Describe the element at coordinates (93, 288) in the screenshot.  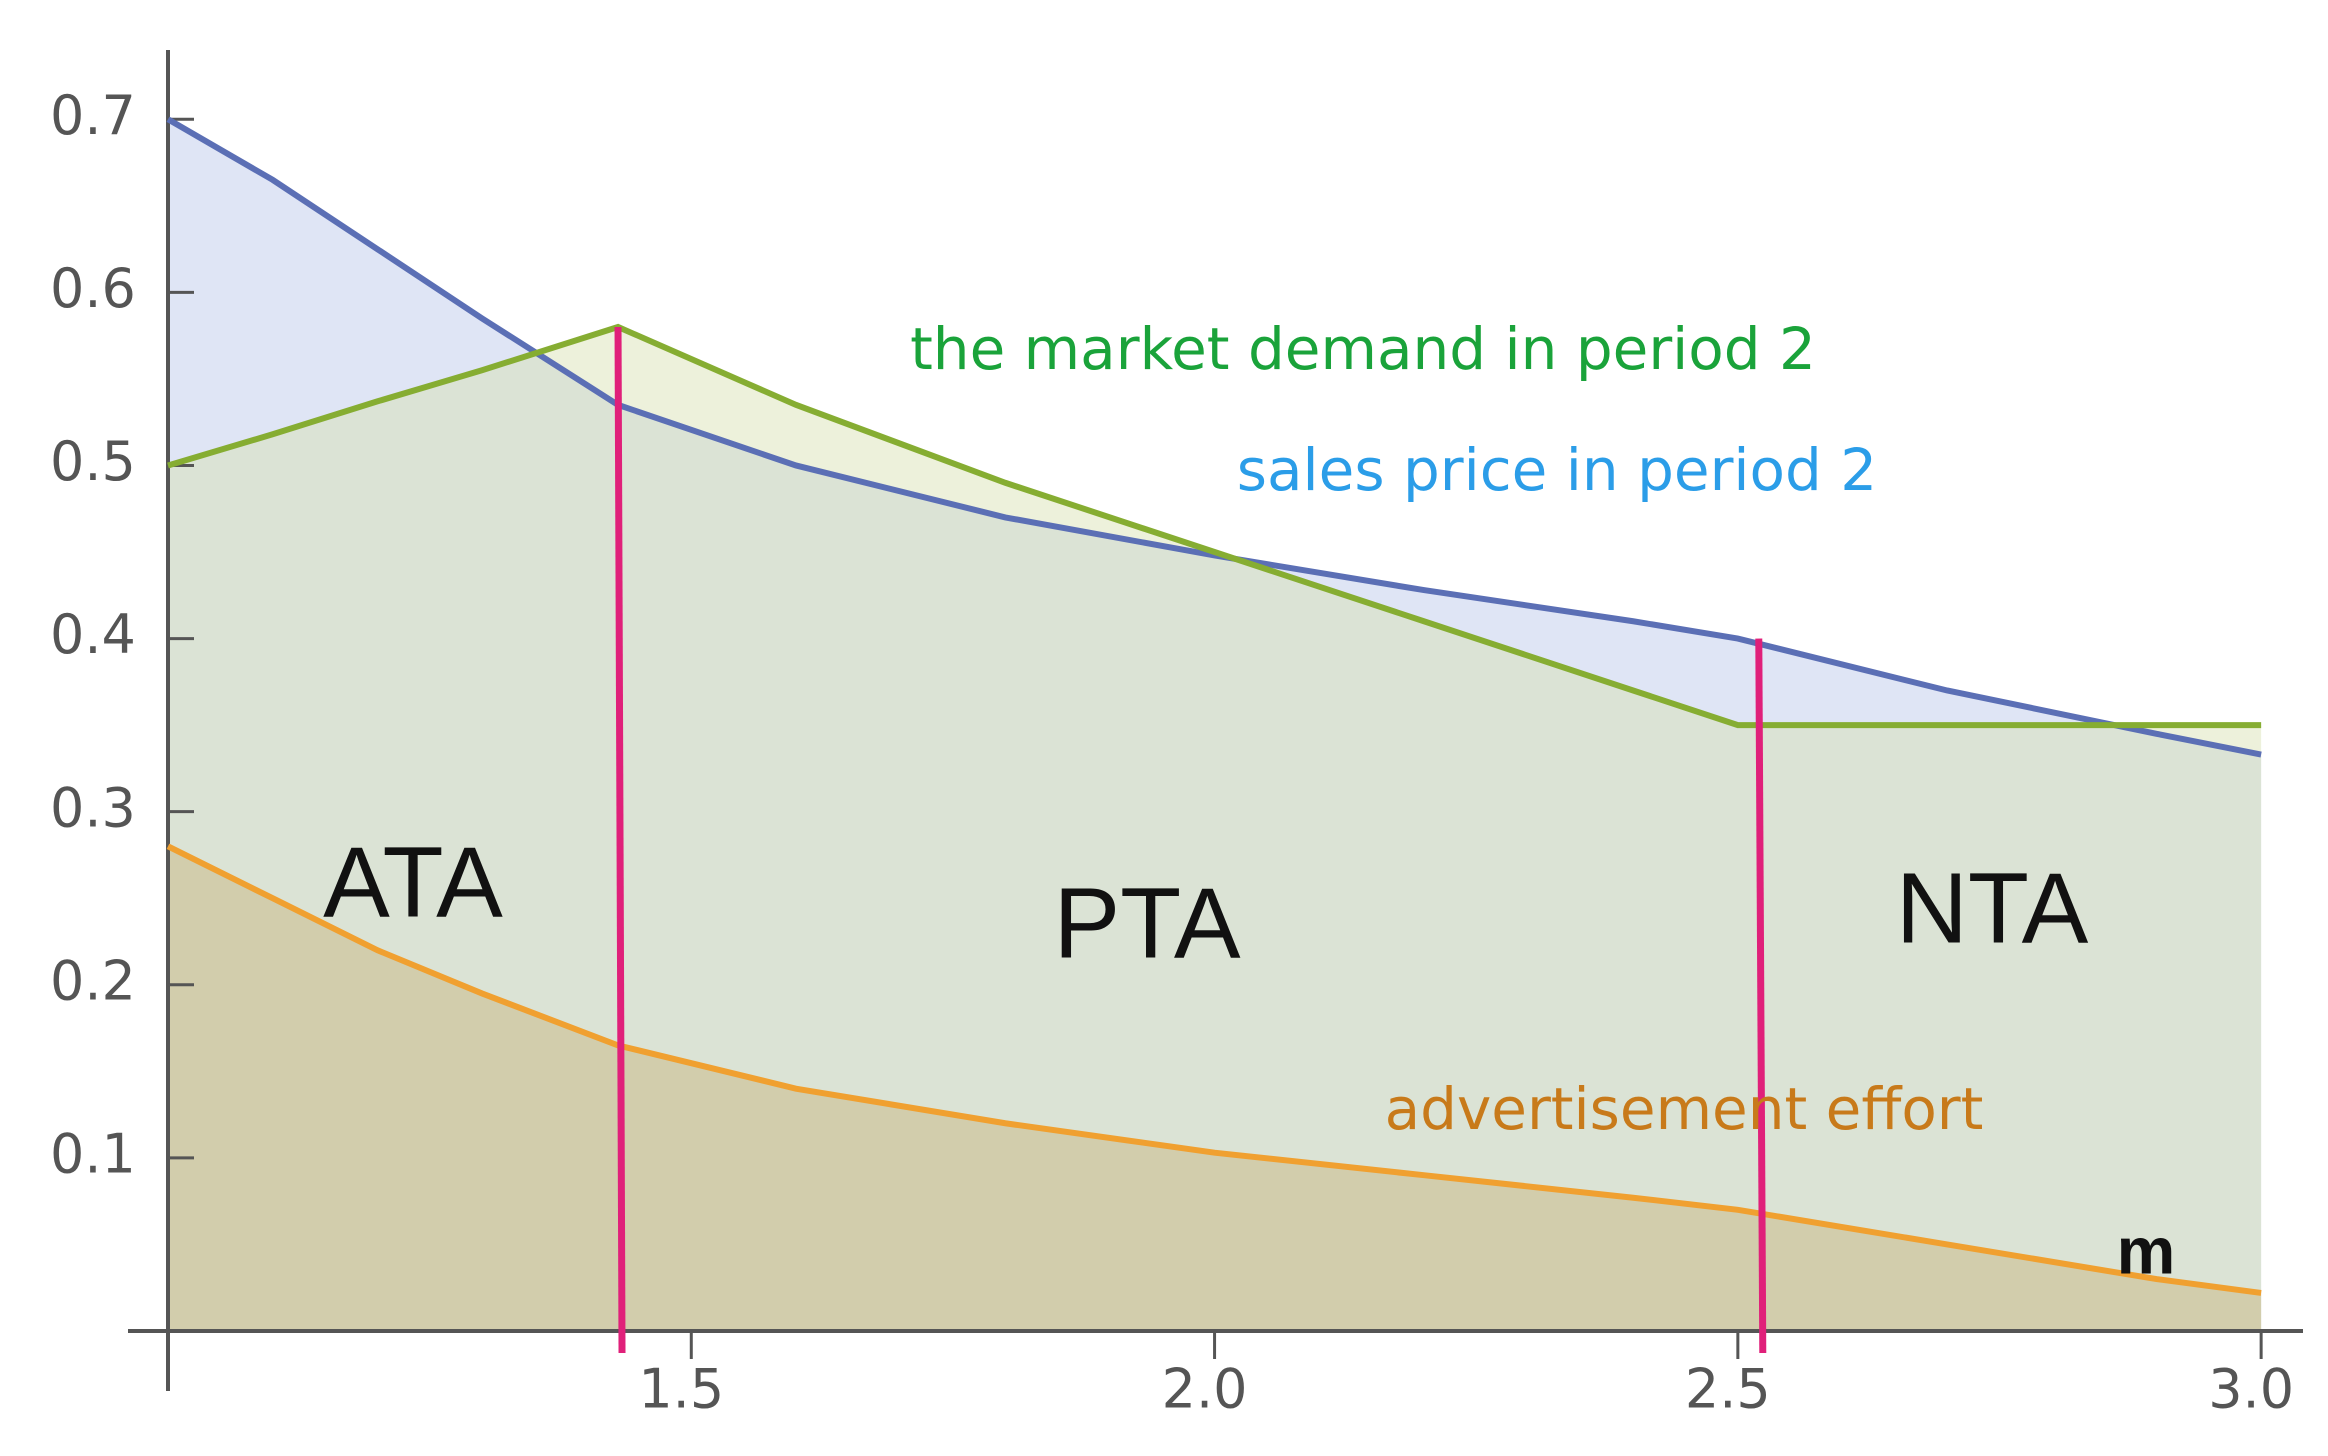
I see `y-tick-label: 0.6` at that location.